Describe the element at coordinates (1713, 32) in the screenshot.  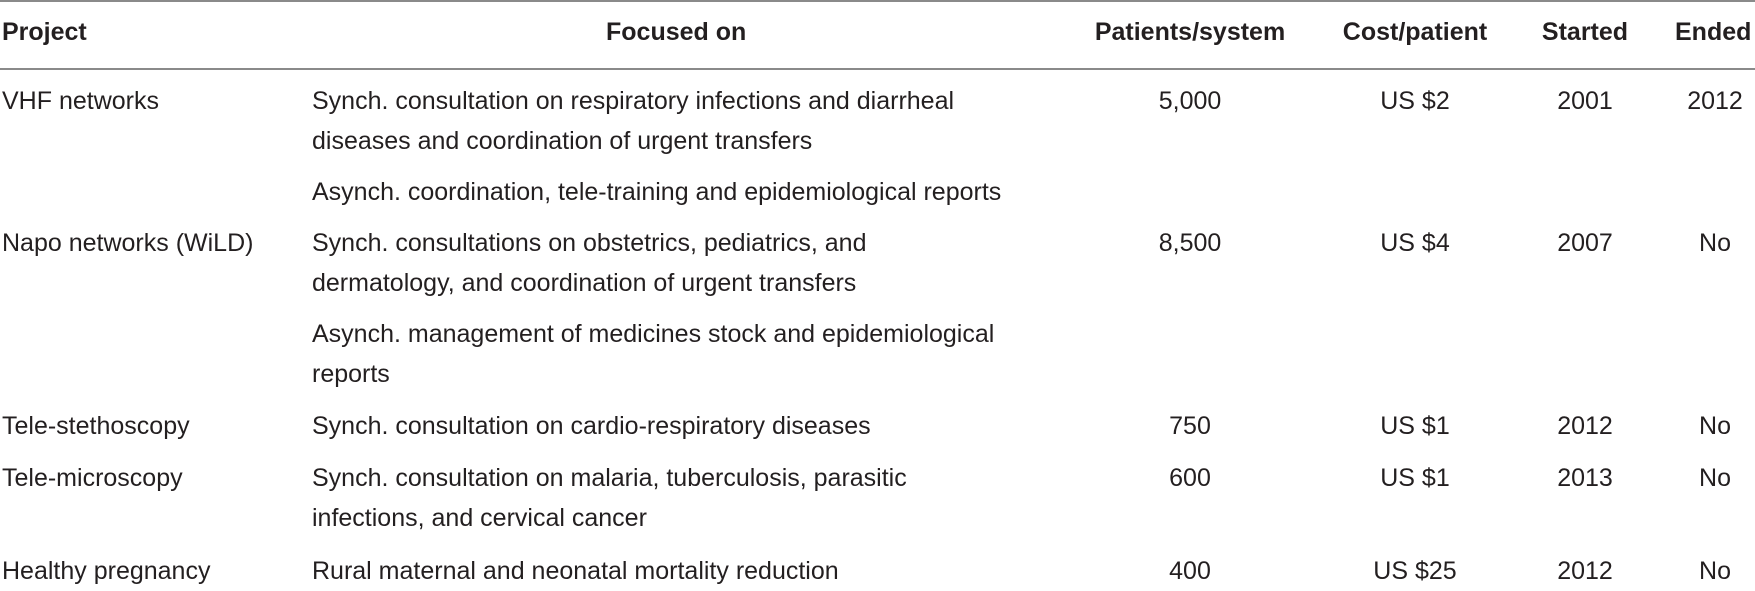
I see `header-ended: Ended` at that location.